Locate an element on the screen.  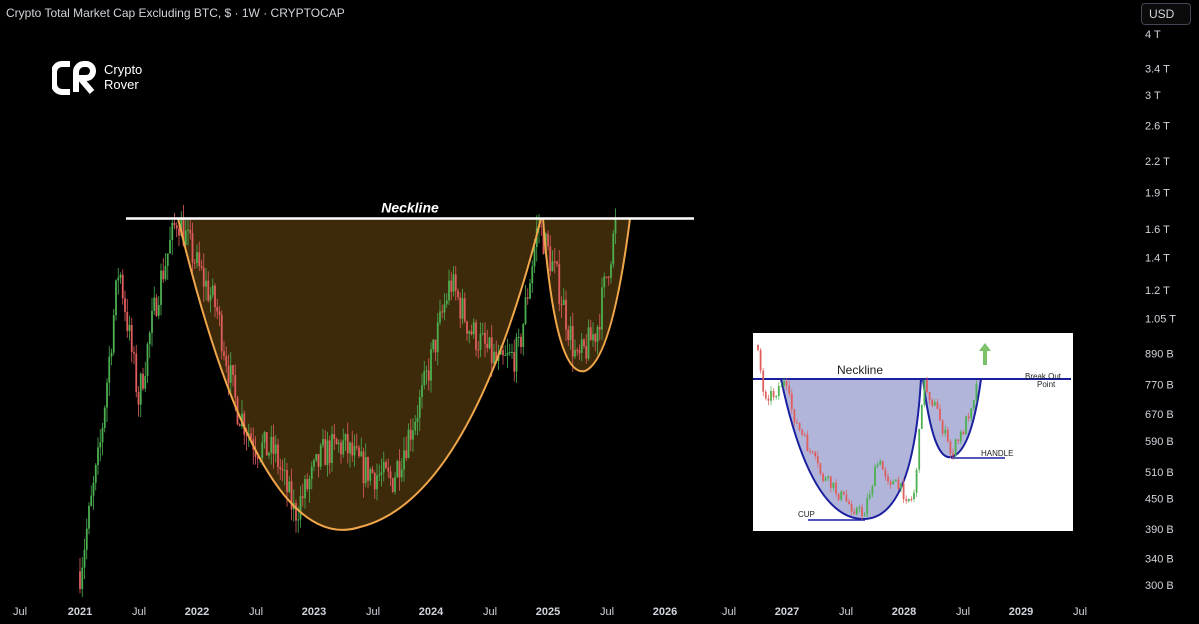
y-tick-label: 2.6 T is located at coordinates (1157, 127).